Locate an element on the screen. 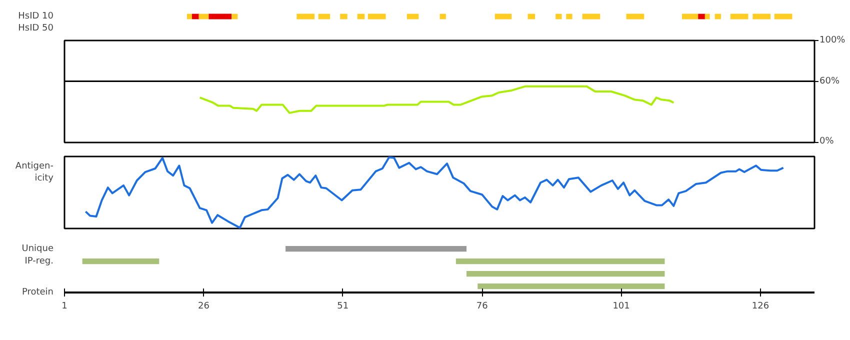  x-tick-label: 101 is located at coordinates (621, 307).